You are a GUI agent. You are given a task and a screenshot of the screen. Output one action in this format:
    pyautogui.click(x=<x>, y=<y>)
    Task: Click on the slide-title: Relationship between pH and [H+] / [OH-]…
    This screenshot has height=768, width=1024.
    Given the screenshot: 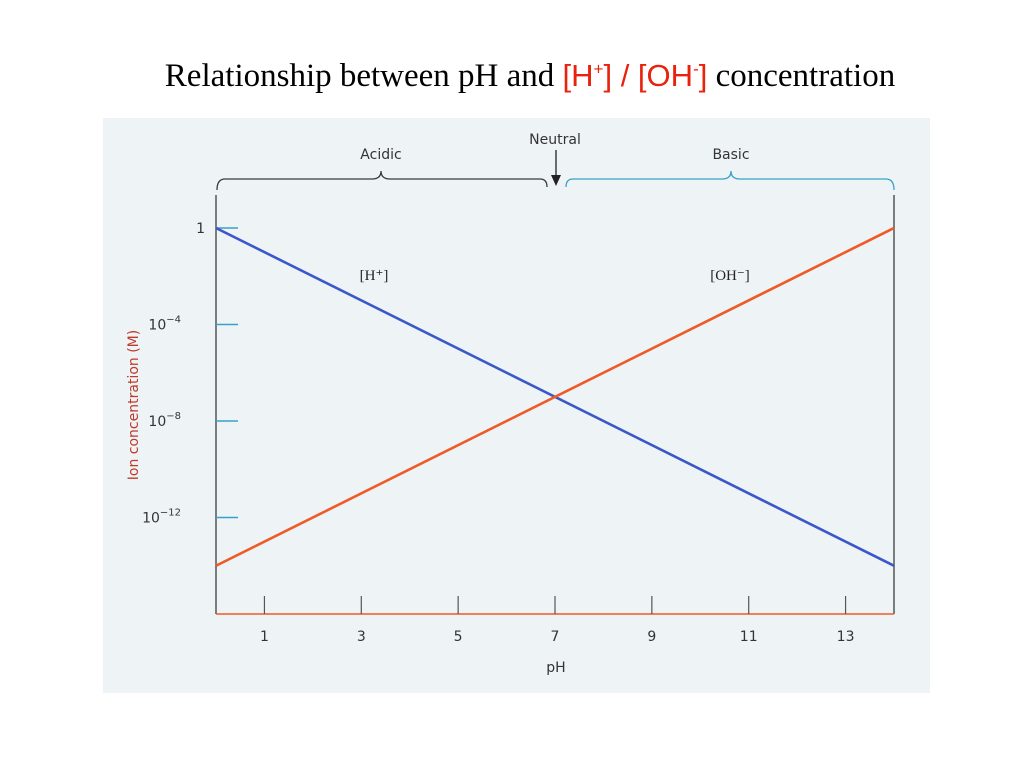 What is the action you would take?
    pyautogui.click(x=512, y=76)
    